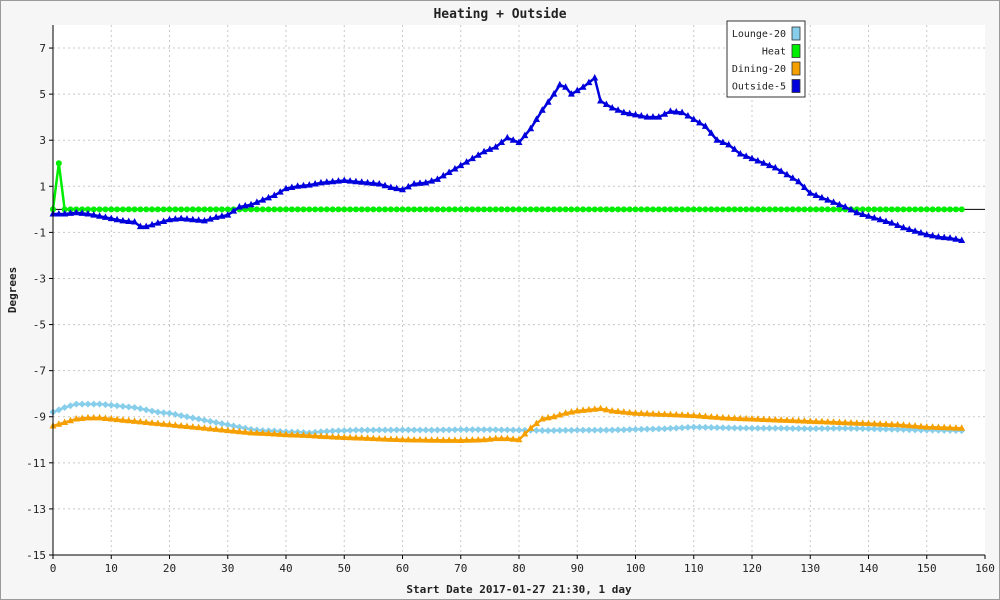  What do you see at coordinates (759, 34) in the screenshot?
I see `legend-label: Lounge-20` at bounding box center [759, 34].